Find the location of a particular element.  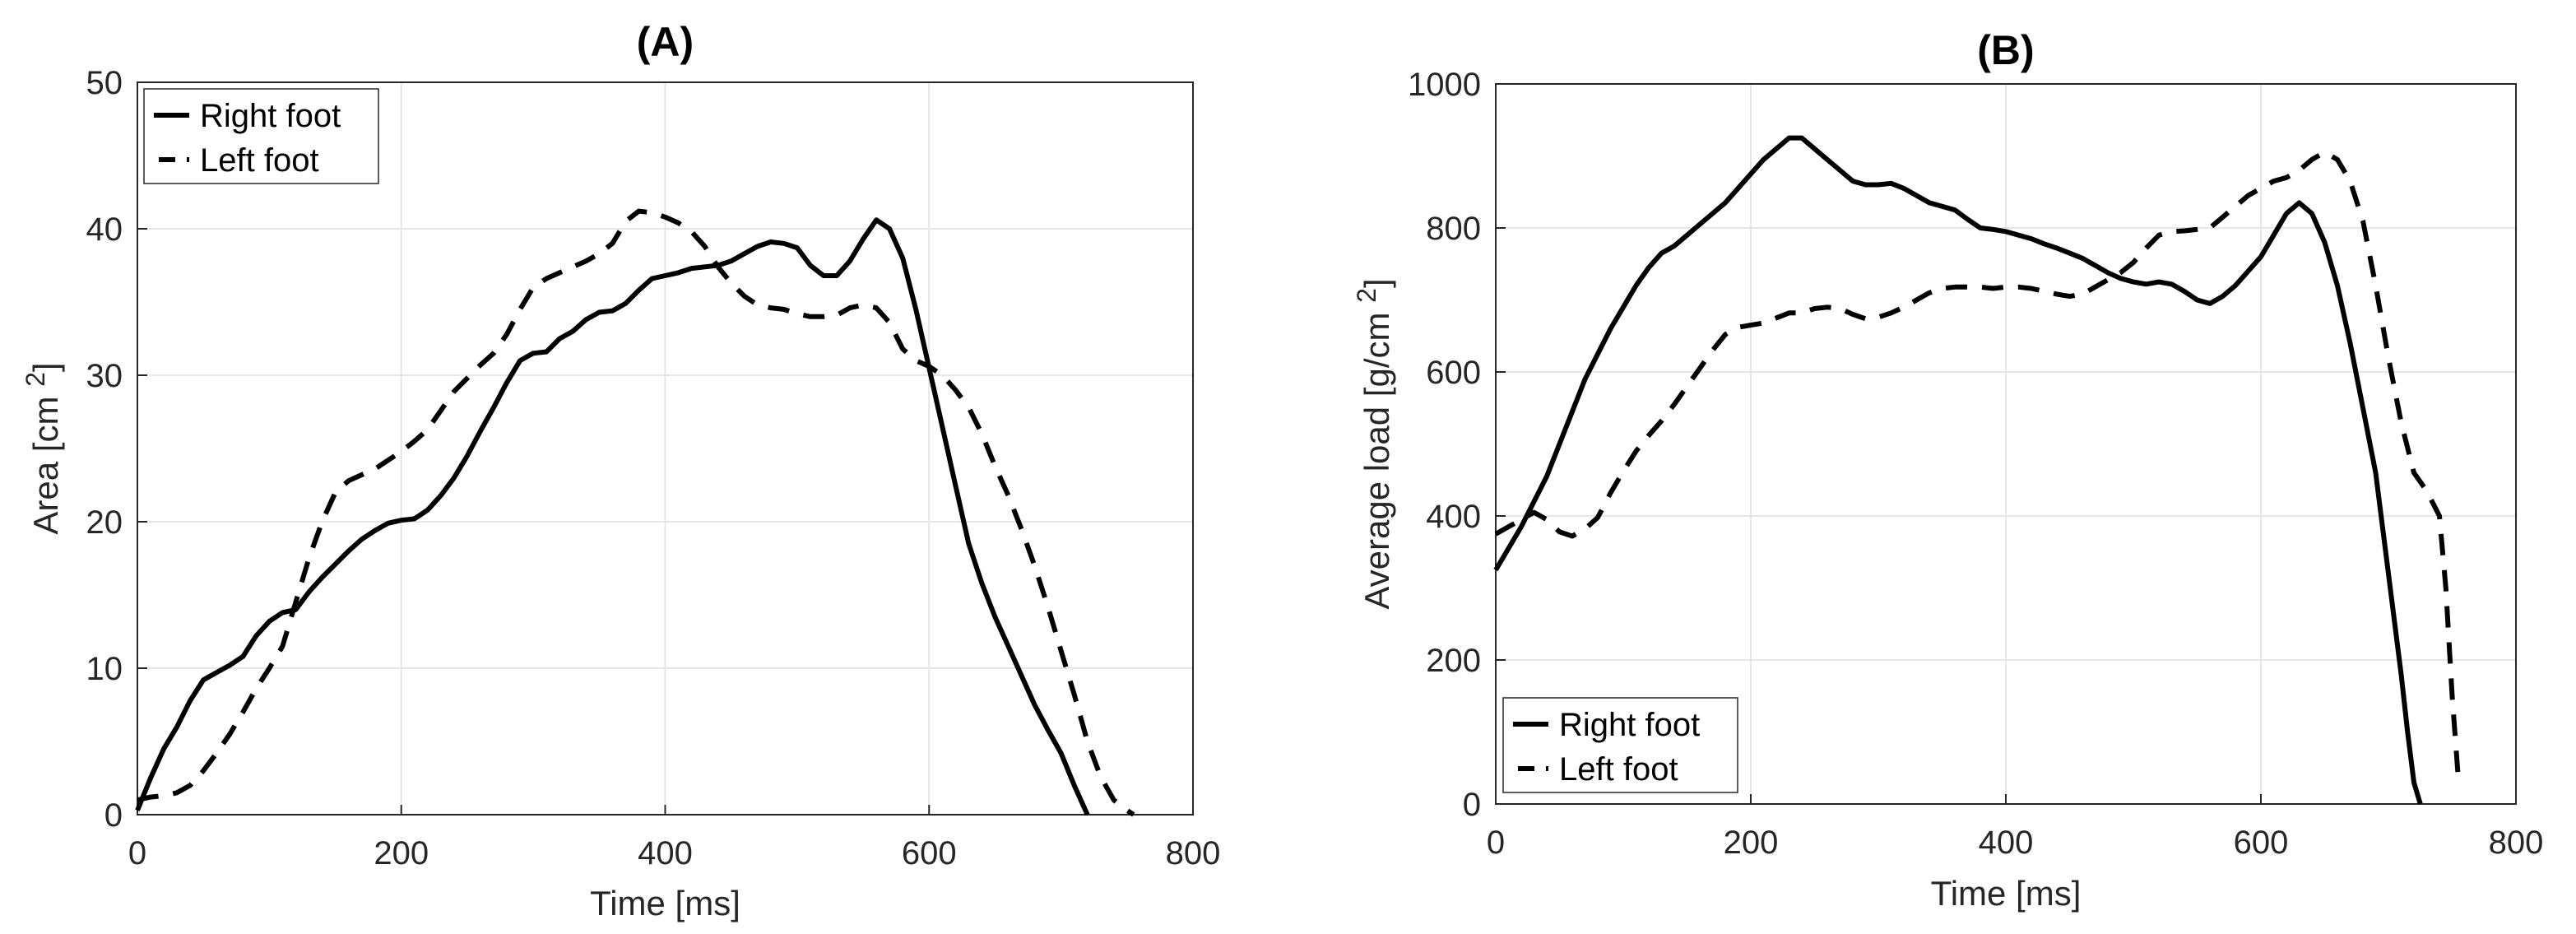

panel-a-x-tick-label: 0 is located at coordinates (137, 853).